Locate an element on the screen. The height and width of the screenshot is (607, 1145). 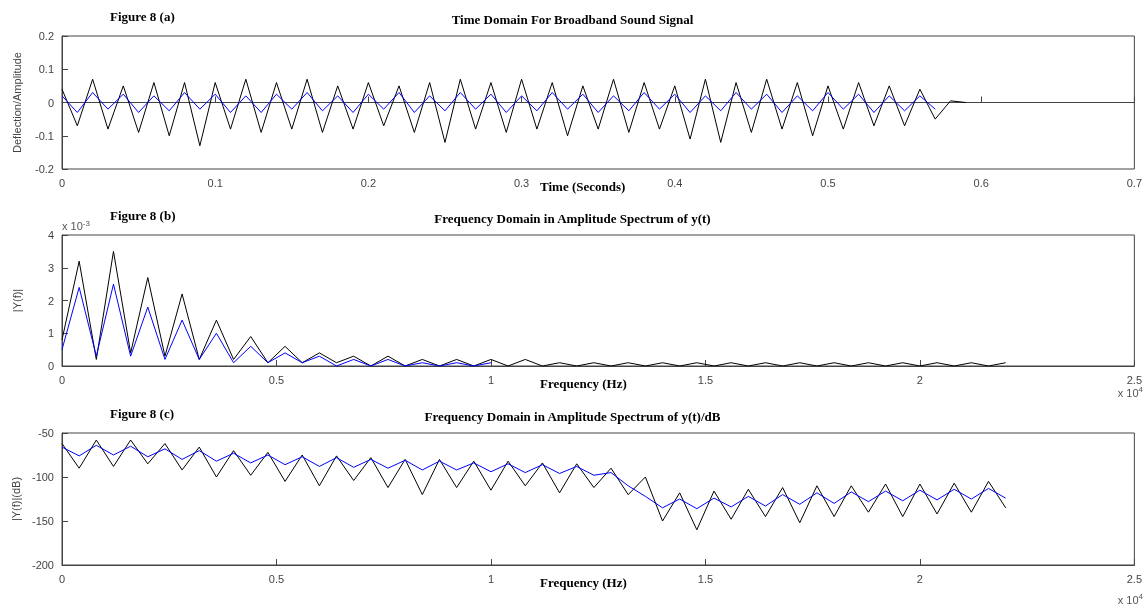
x-tick-label: 0.7 is located at coordinates (1134, 182).